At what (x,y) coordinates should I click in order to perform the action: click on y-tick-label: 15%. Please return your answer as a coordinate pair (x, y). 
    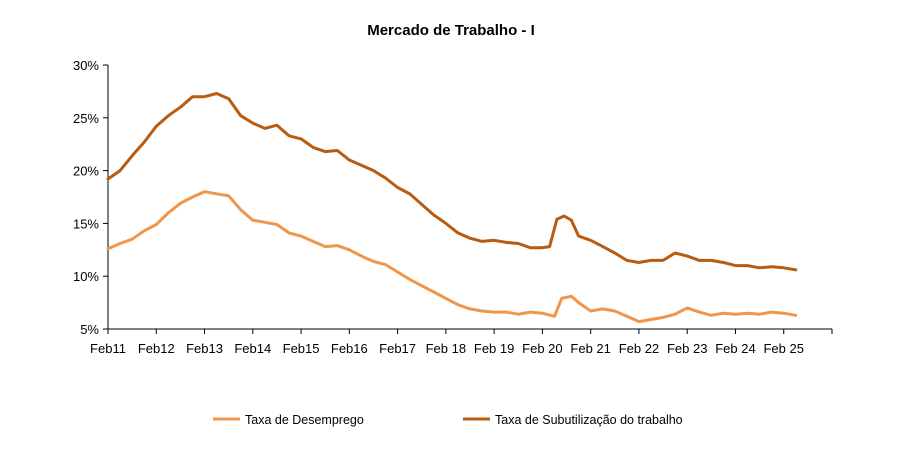
    Looking at the image, I should click on (86, 223).